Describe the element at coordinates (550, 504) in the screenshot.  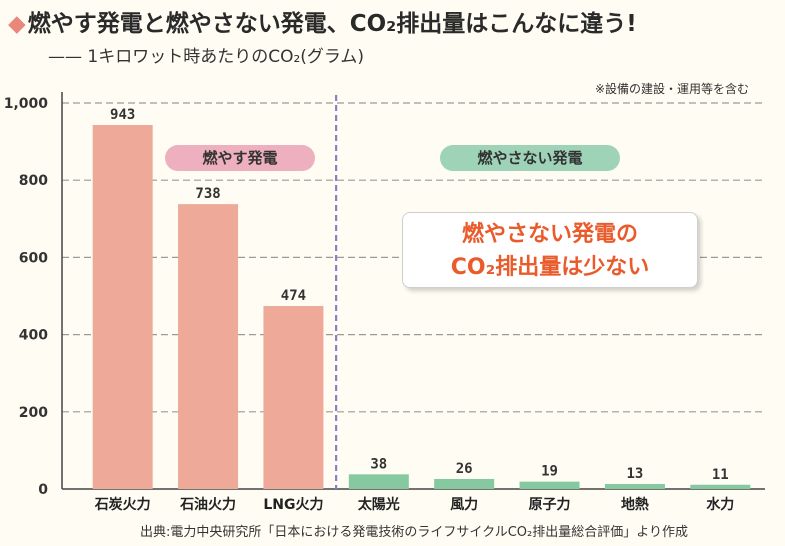
I see `category-label: 原子力` at that location.